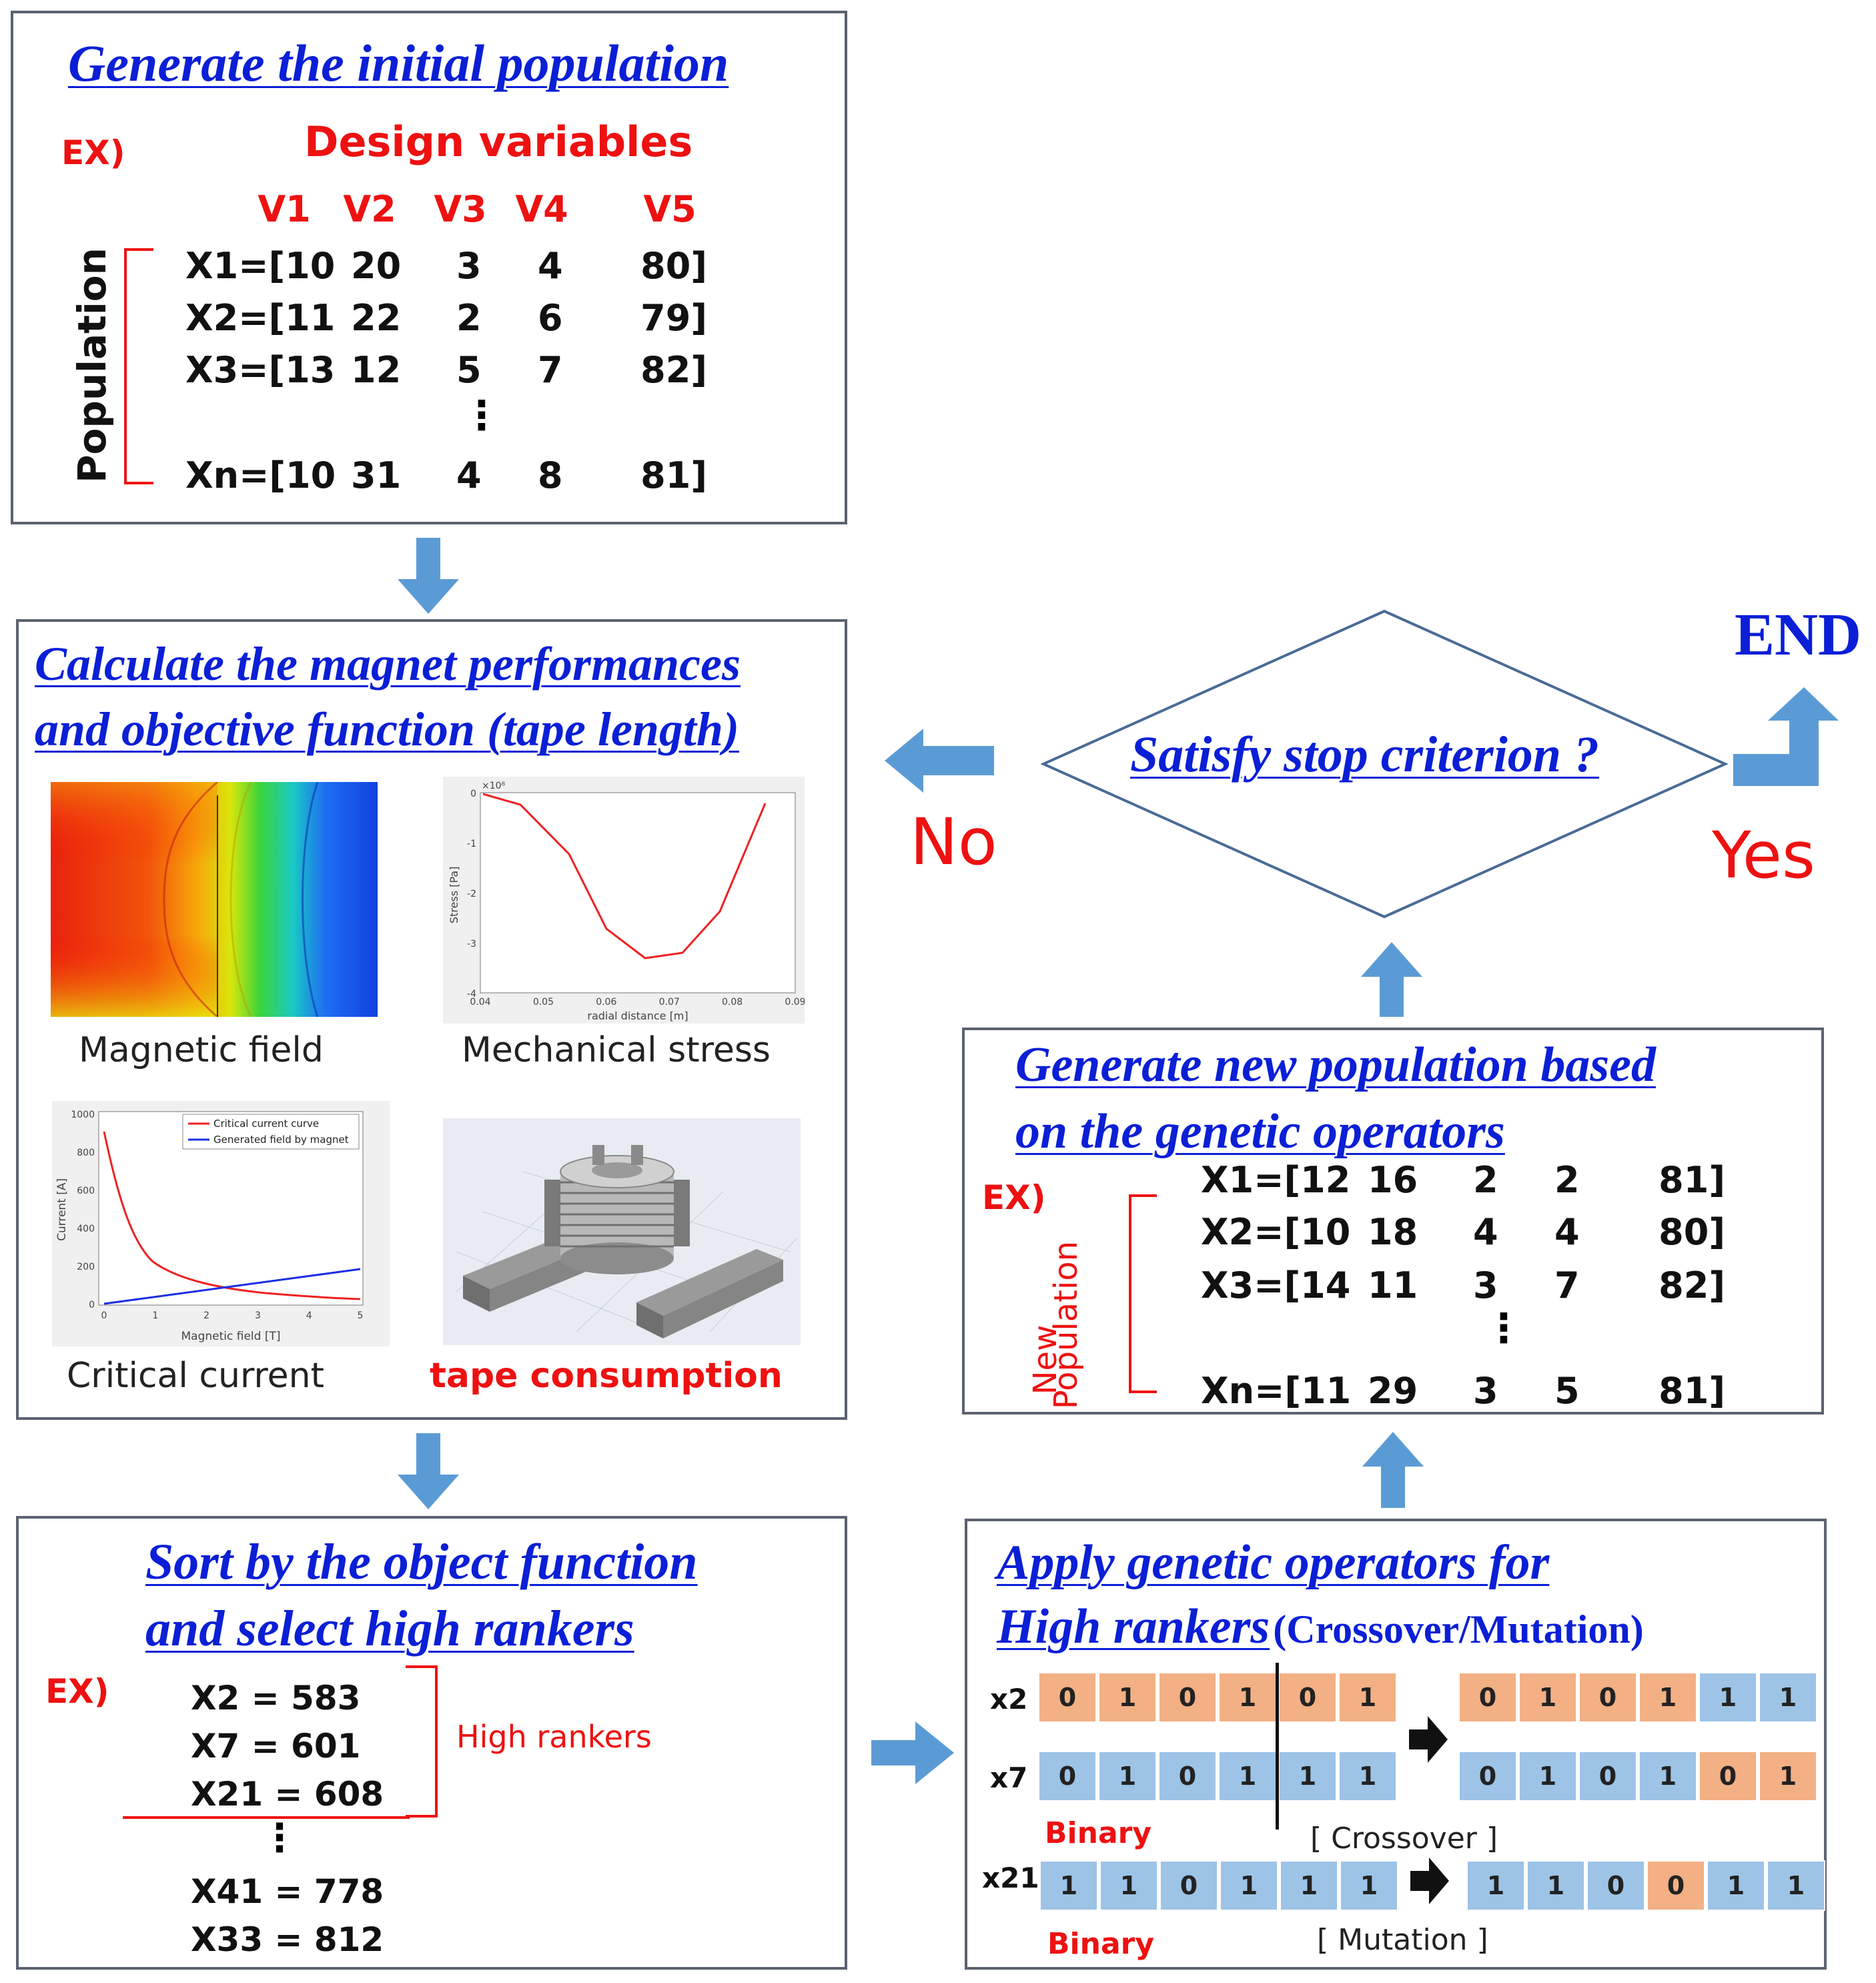  I want to click on stress-y-tick: -3, so click(471, 944).